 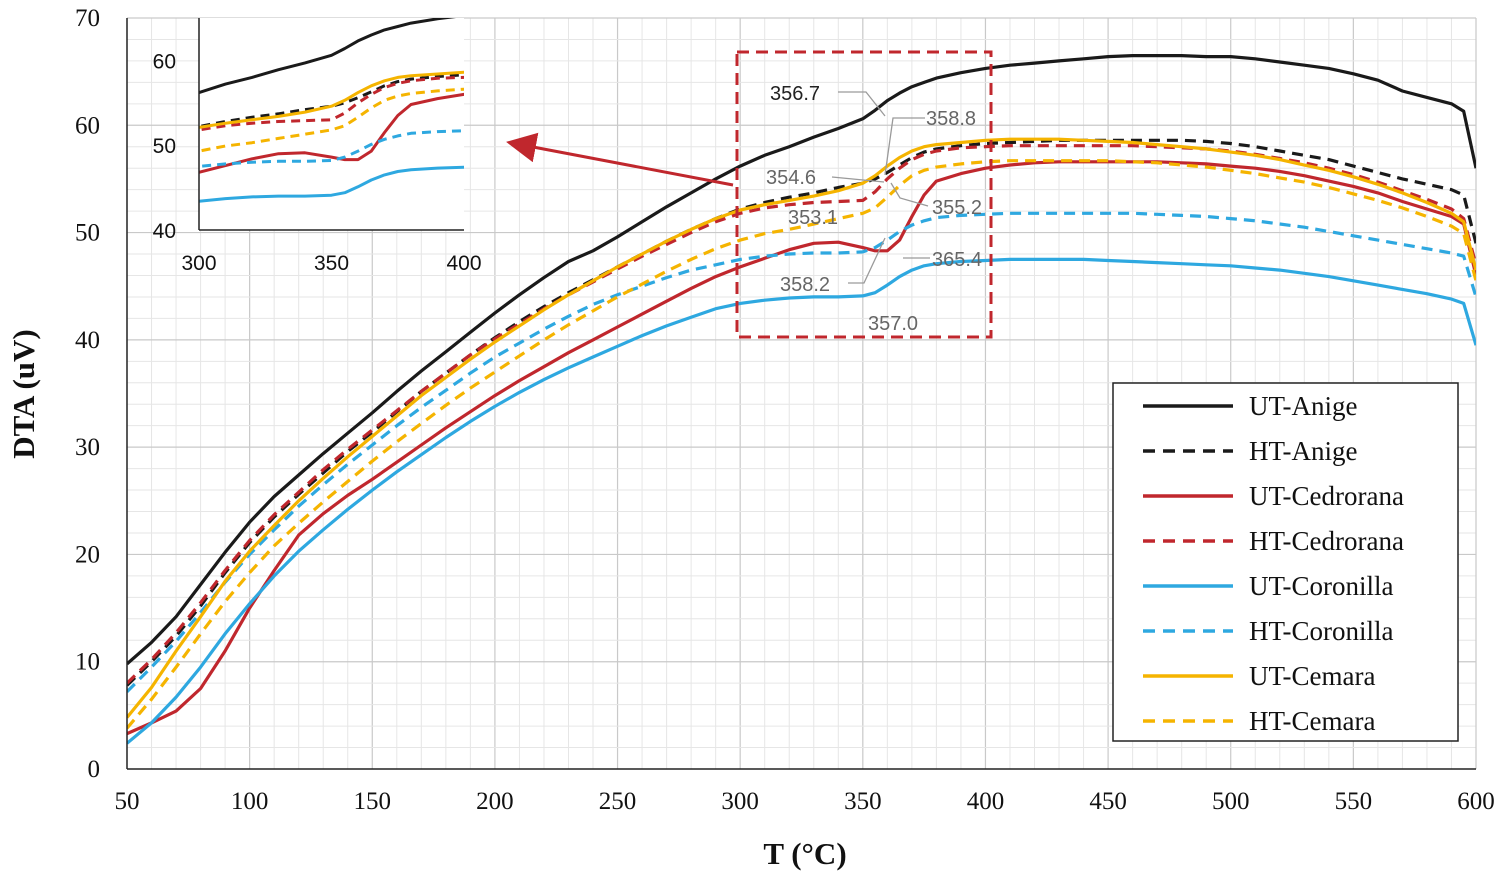 What do you see at coordinates (331, 184) in the screenshot?
I see `inset-line-ut-coronilla` at bounding box center [331, 184].